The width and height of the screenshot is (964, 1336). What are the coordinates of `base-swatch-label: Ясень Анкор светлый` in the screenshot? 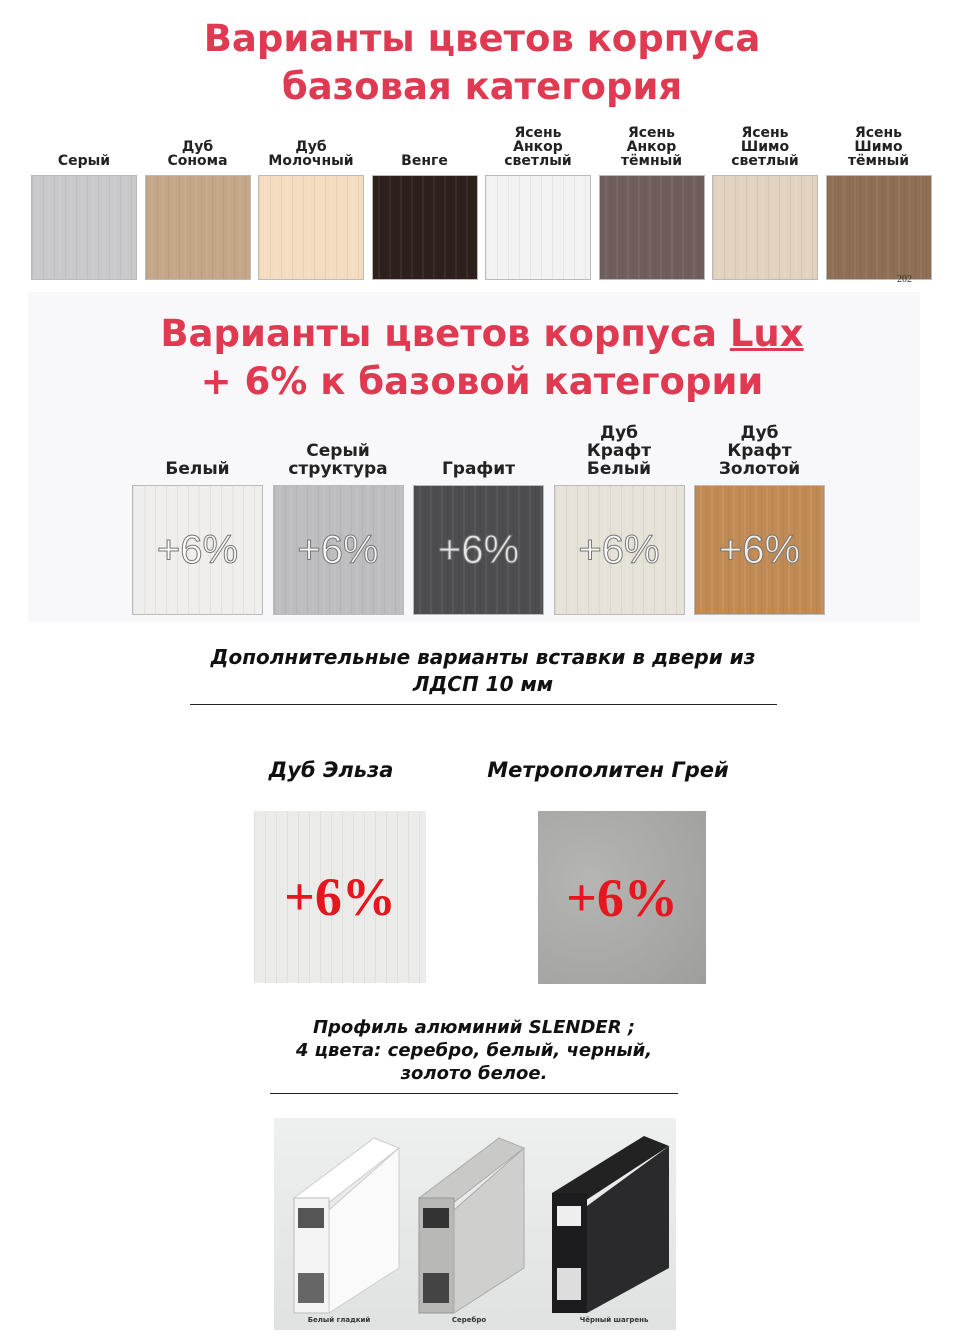 It's located at (538, 147).